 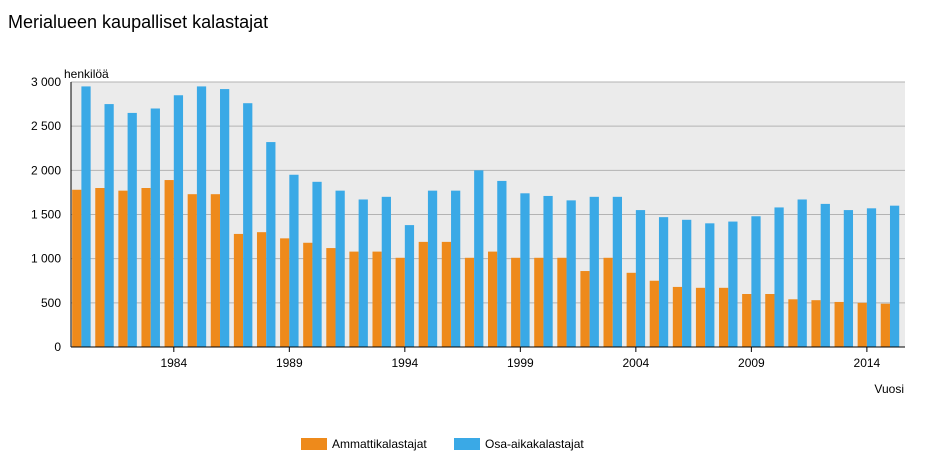 What do you see at coordinates (751, 363) in the screenshot?
I see `x-tick-label: 2009` at bounding box center [751, 363].